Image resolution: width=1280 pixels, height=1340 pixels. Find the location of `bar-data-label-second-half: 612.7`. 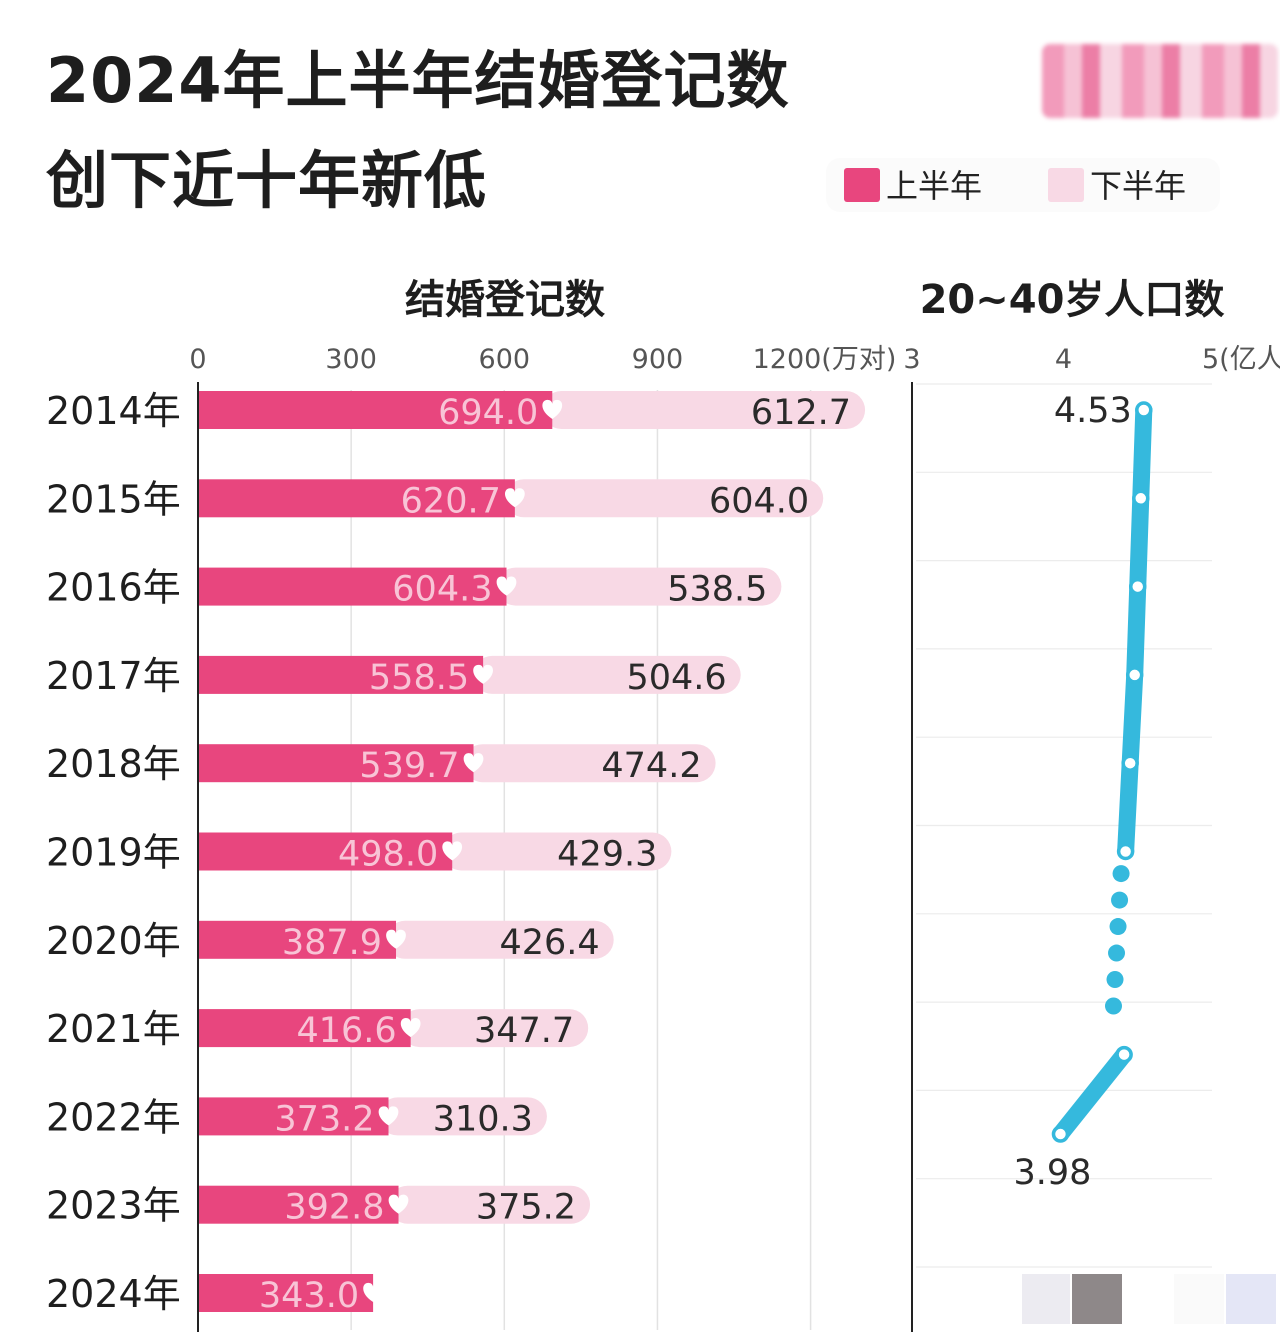

bar-data-label-second-half: 612.7 is located at coordinates (801, 413).